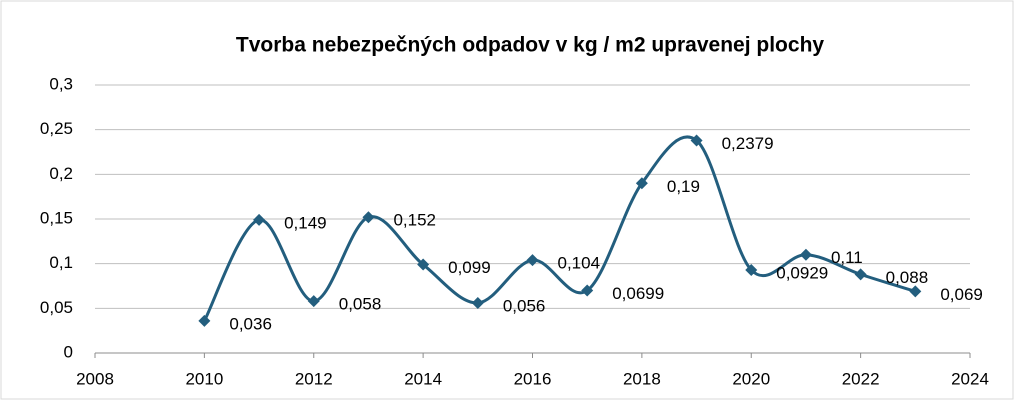 This screenshot has height=406, width=1015. Describe the element at coordinates (61, 83) in the screenshot. I see `y-tick-label: 0,3` at that location.